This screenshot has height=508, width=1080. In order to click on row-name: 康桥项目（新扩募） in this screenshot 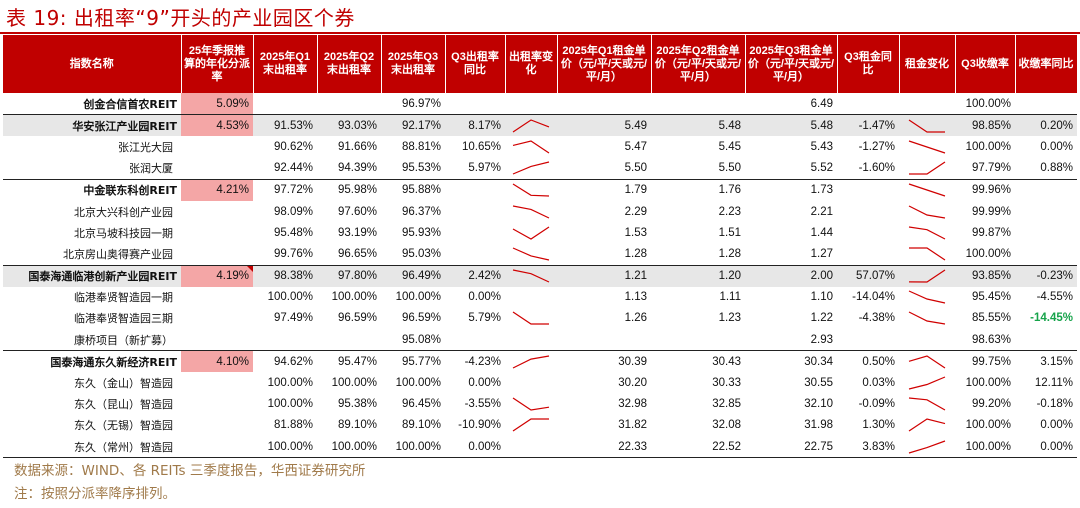, I will do `click(92, 340)`.